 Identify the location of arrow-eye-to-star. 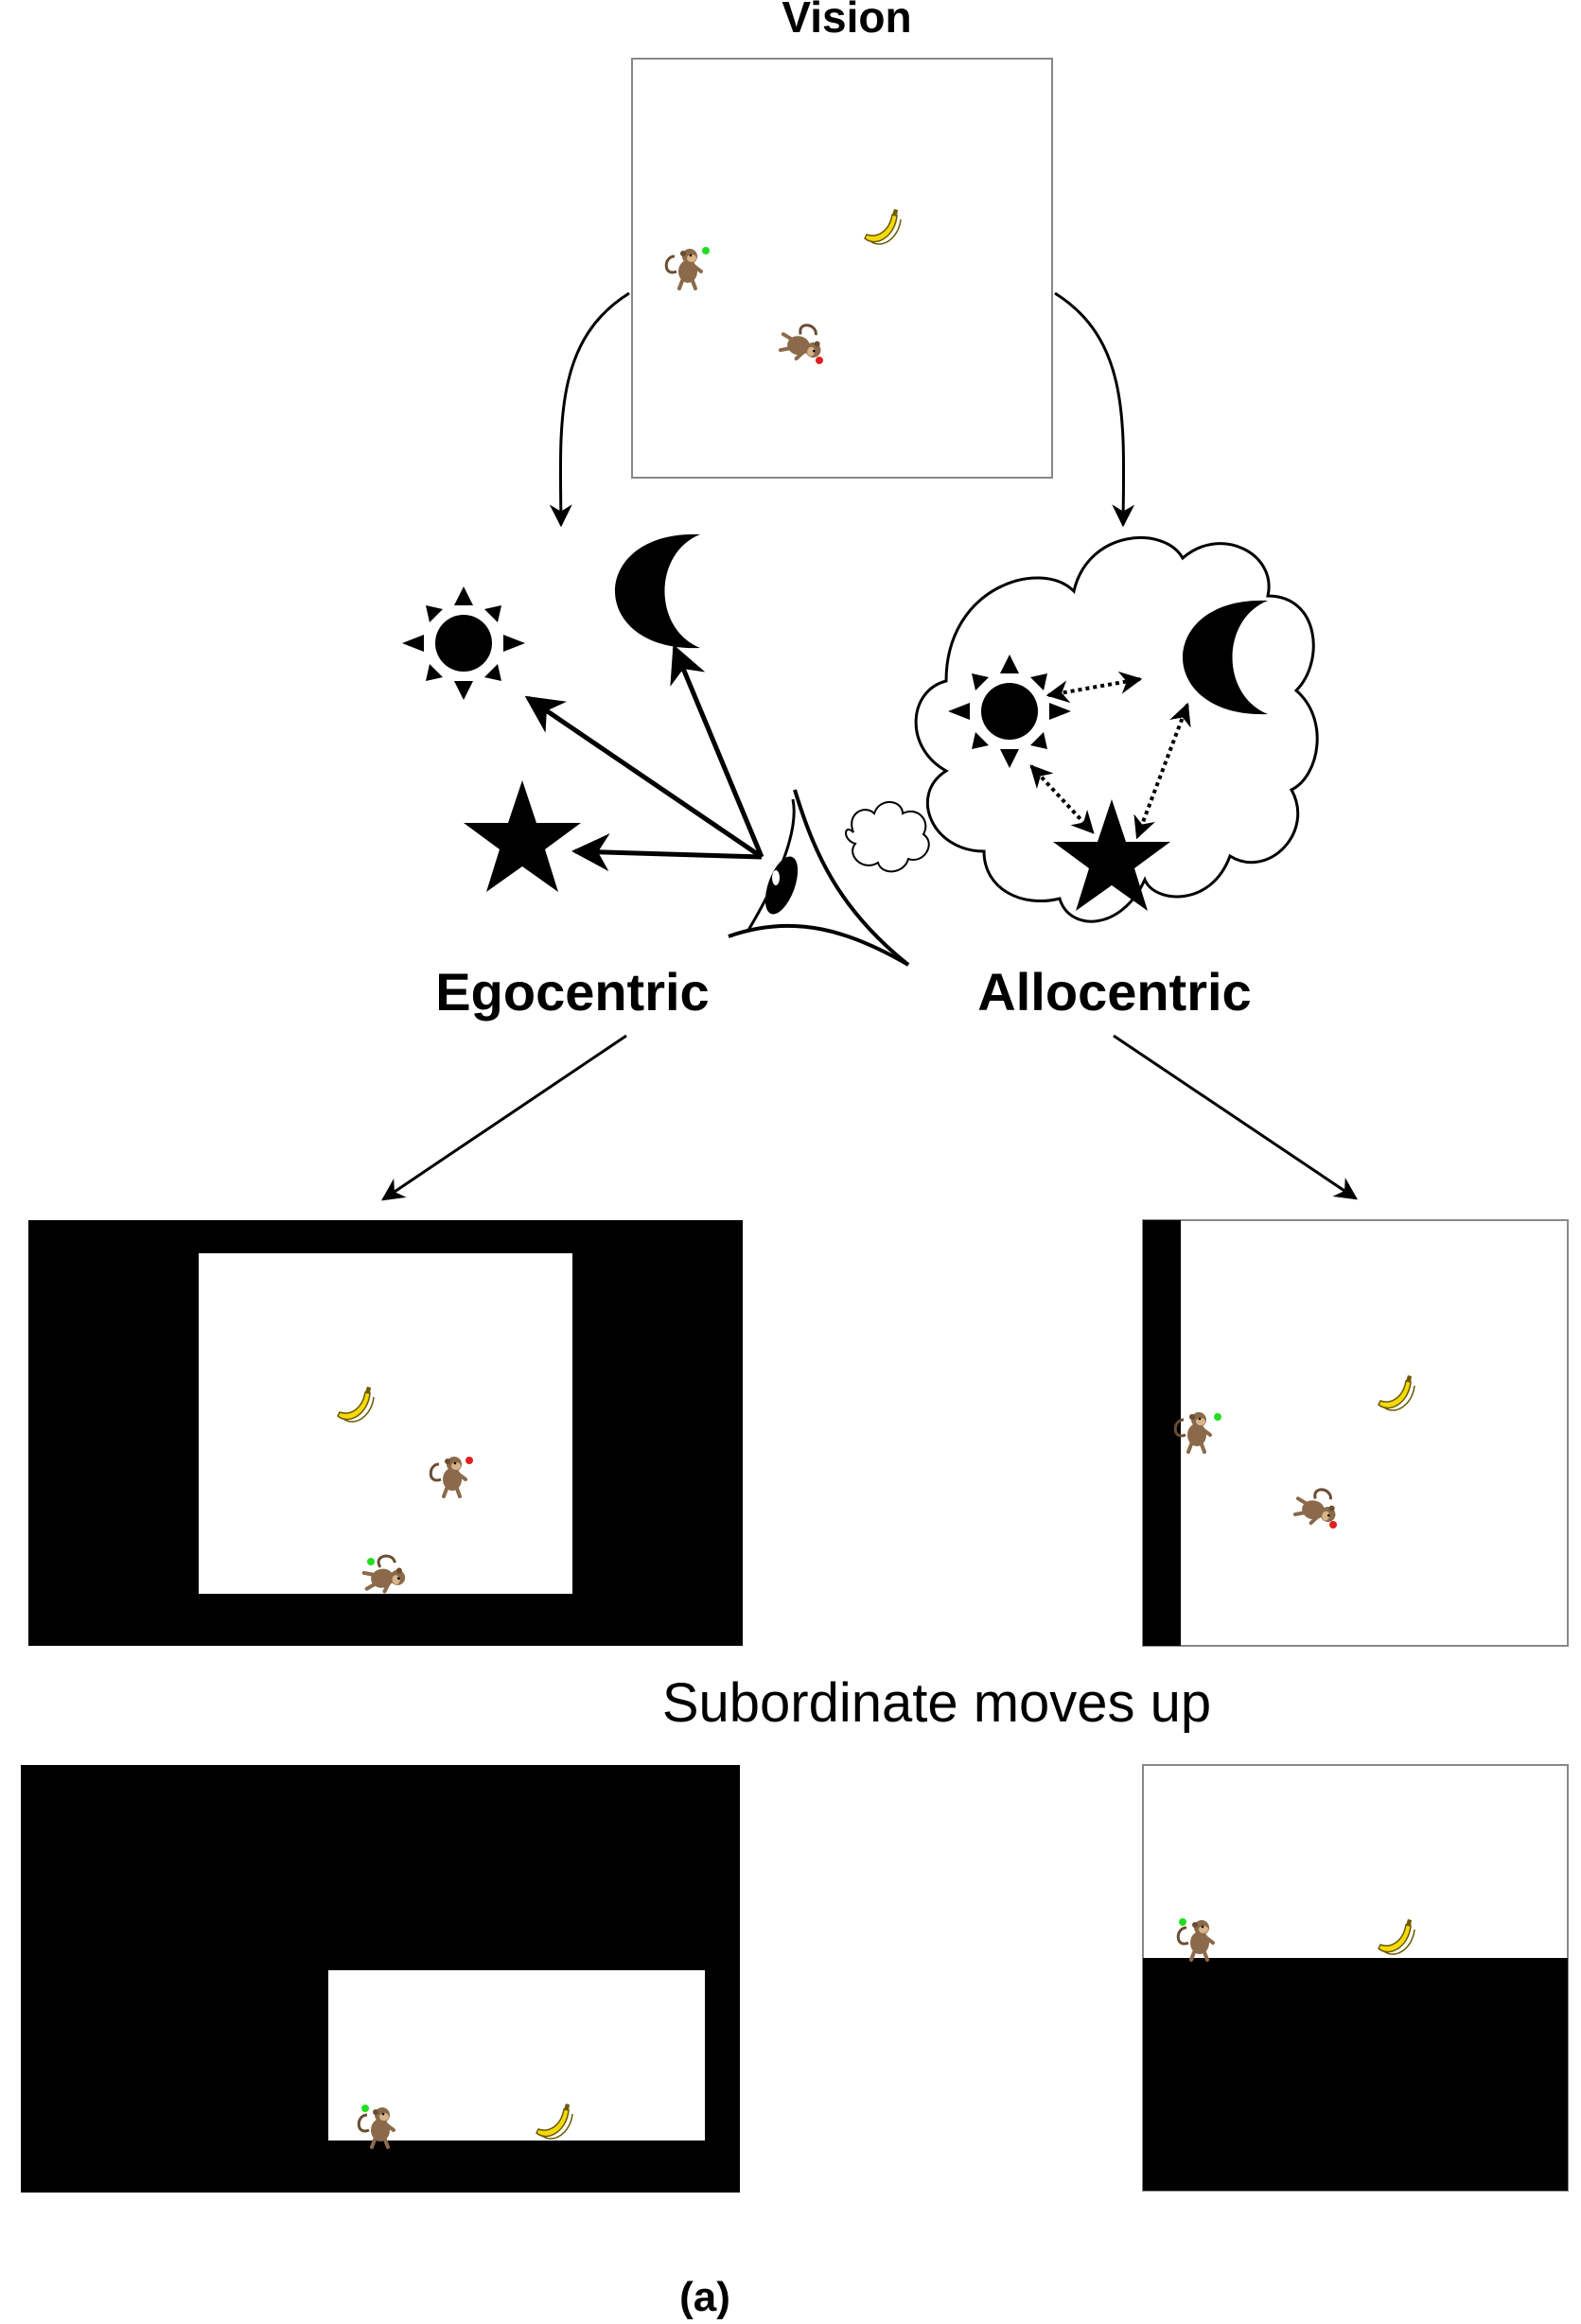
(667, 853).